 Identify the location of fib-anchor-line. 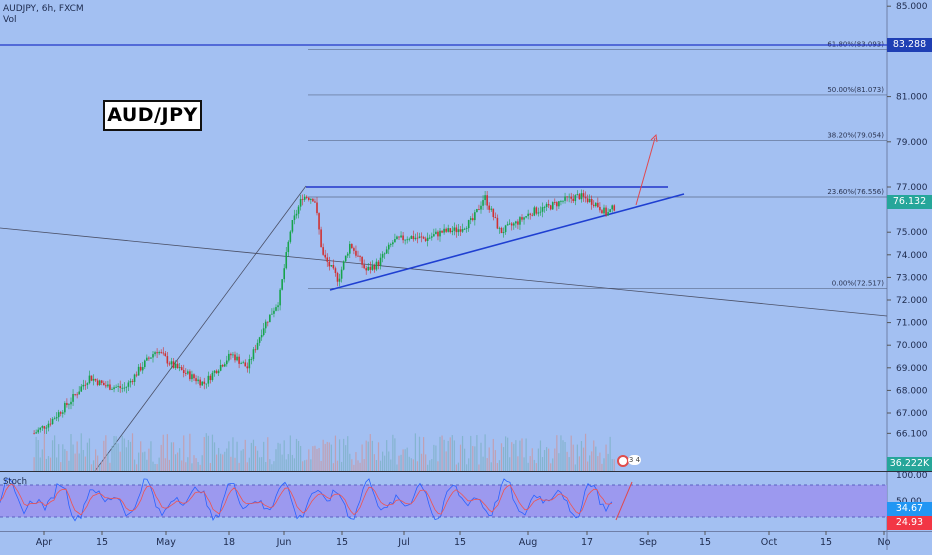
(200, 328).